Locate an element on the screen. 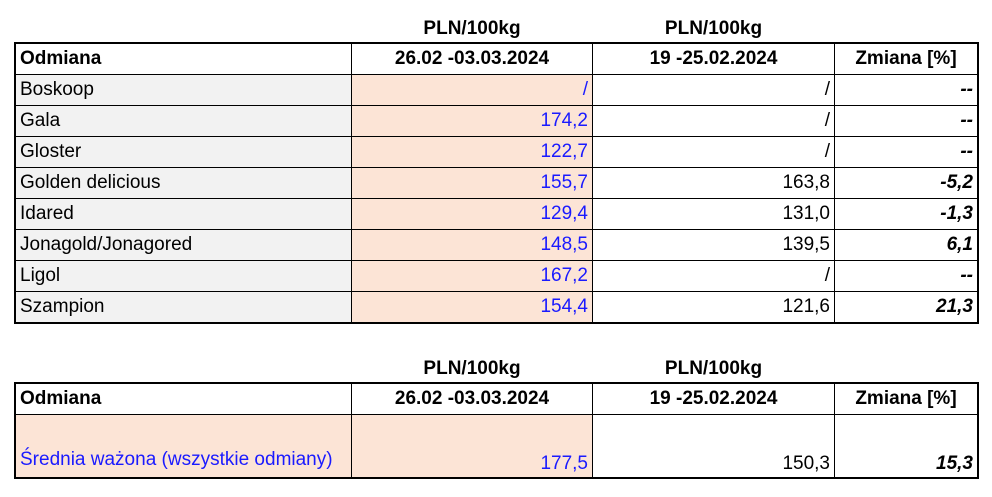 The width and height of the screenshot is (992, 497). data-row: Golden delicious 155,7 163,8 -5,2 is located at coordinates (496, 183).